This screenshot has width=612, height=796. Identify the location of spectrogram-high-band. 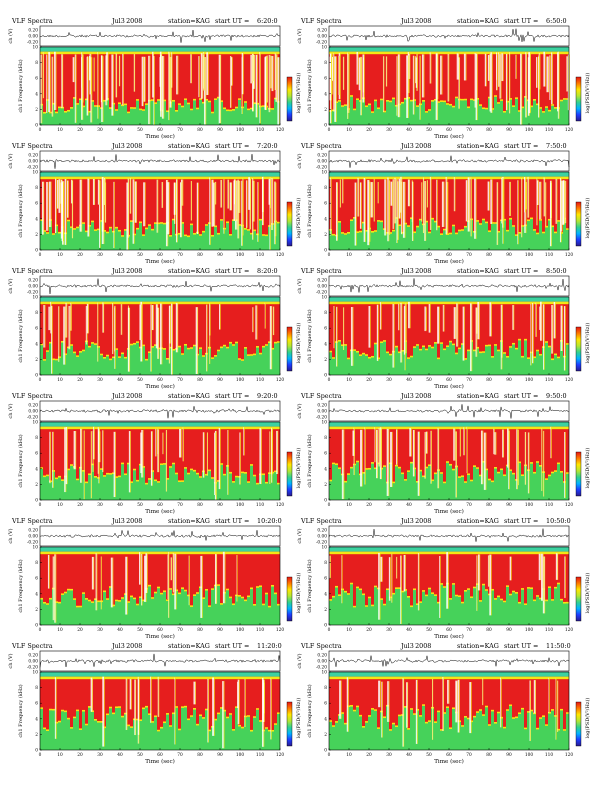
(160, 424).